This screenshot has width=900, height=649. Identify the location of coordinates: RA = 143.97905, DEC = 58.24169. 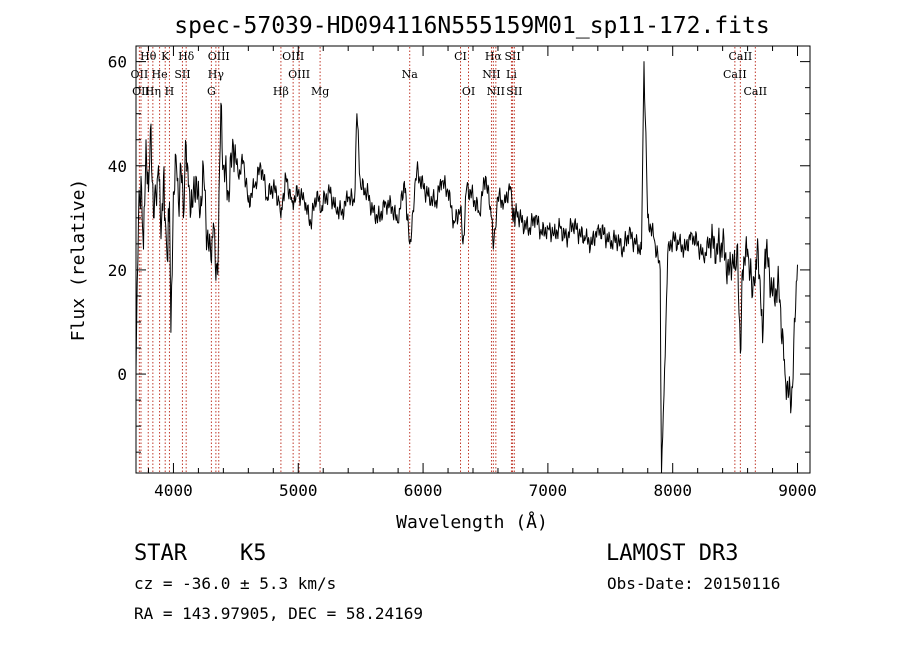
(278, 613).